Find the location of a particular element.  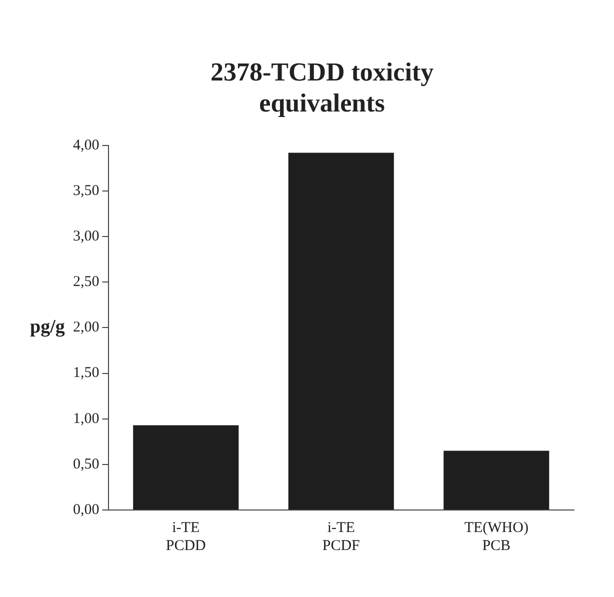

y-tick-label: 1,50 is located at coordinates (86, 373).